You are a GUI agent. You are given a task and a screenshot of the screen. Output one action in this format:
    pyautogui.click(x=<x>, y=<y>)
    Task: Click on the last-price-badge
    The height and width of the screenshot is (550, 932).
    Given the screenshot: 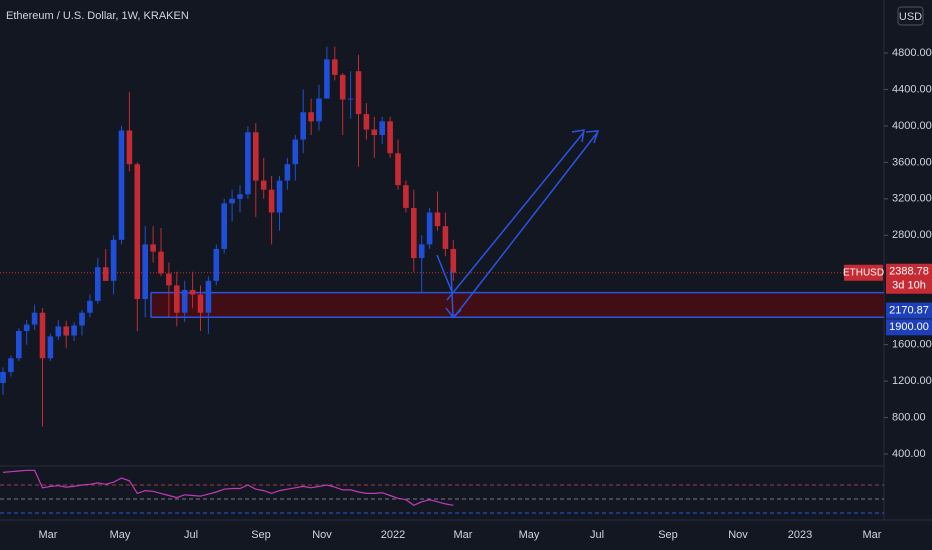 What is the action you would take?
    pyautogui.click(x=909, y=278)
    